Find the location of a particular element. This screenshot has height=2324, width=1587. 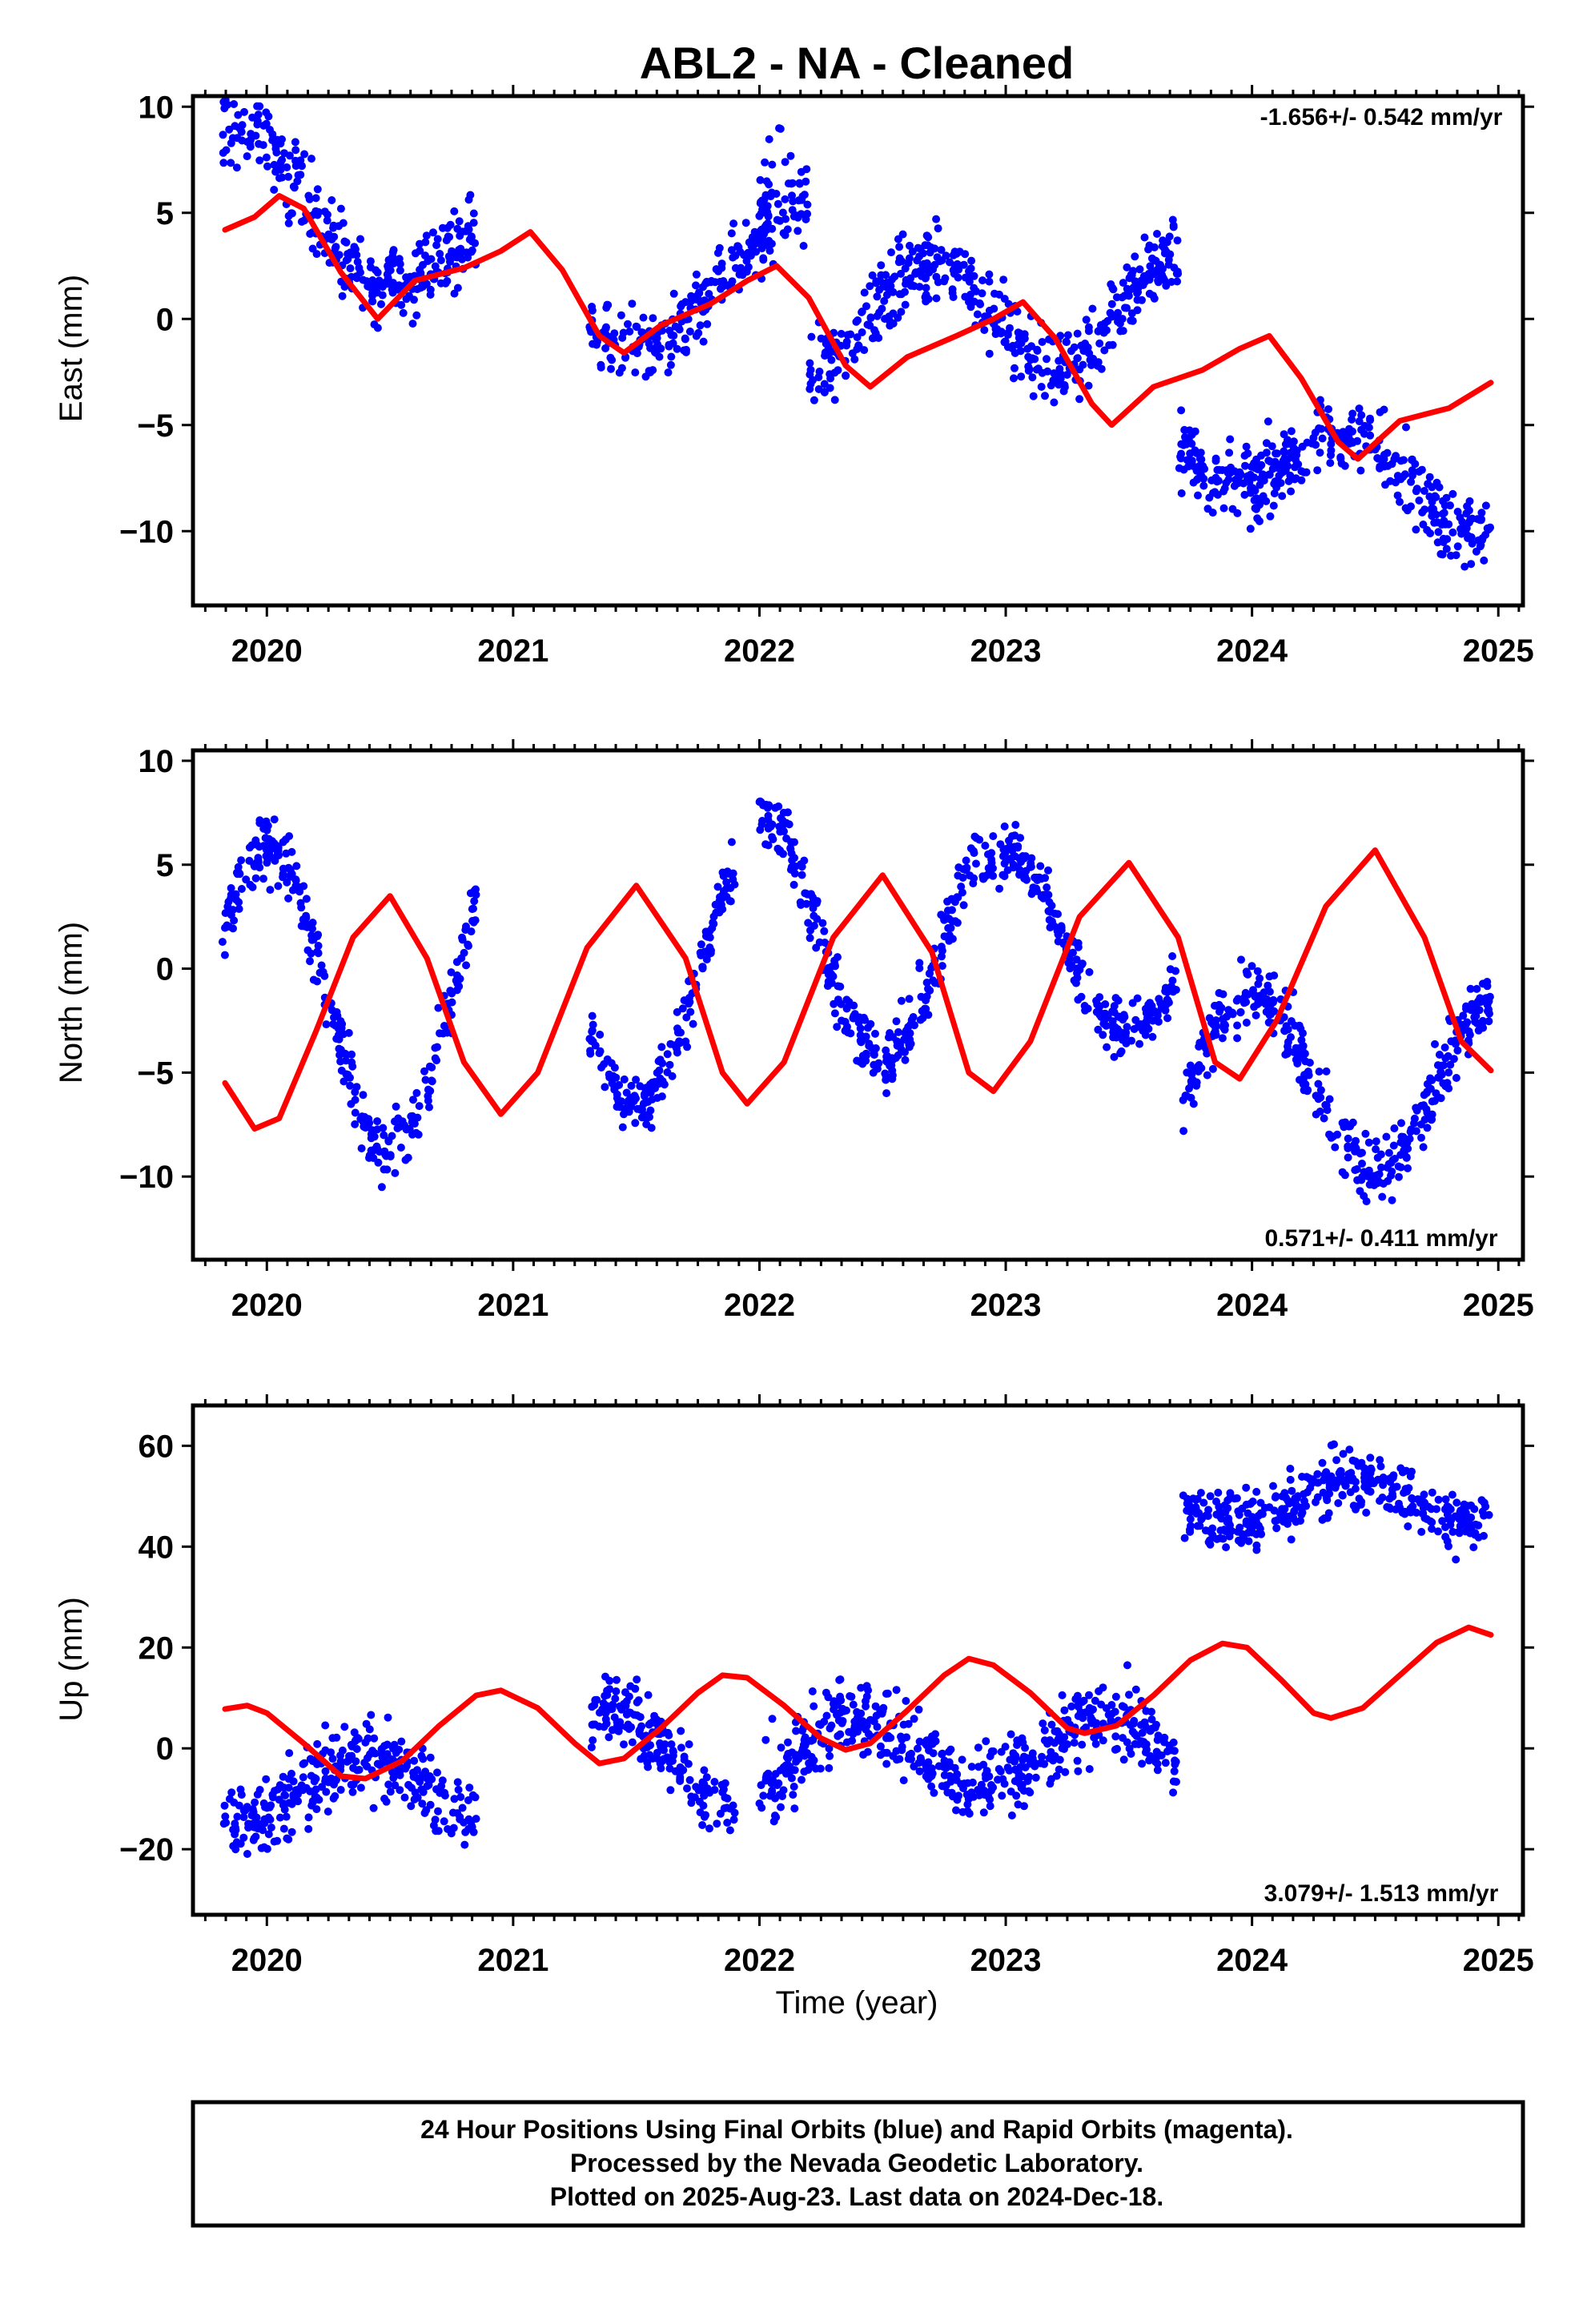

north-x-tick-label: 2025 is located at coordinates (1499, 1305).